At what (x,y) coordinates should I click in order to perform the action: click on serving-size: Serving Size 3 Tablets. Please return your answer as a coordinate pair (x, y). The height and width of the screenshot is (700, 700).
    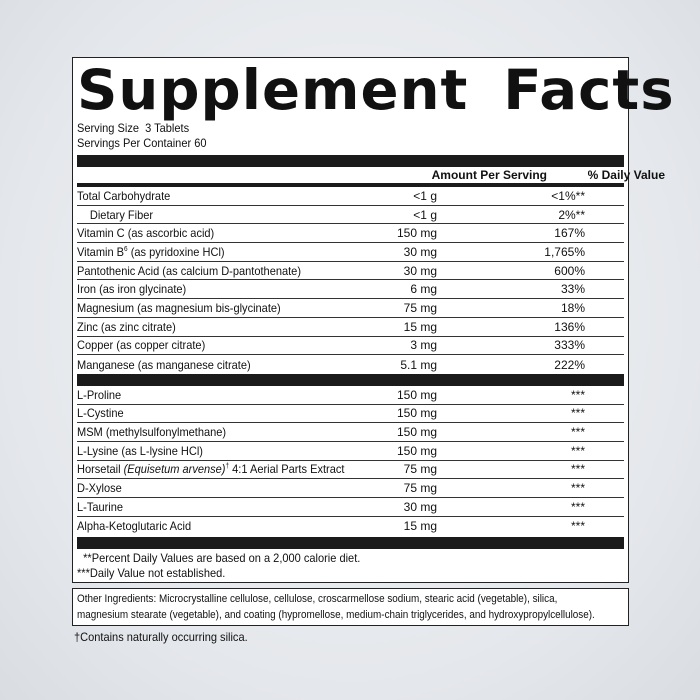
    Looking at the image, I should click on (133, 128).